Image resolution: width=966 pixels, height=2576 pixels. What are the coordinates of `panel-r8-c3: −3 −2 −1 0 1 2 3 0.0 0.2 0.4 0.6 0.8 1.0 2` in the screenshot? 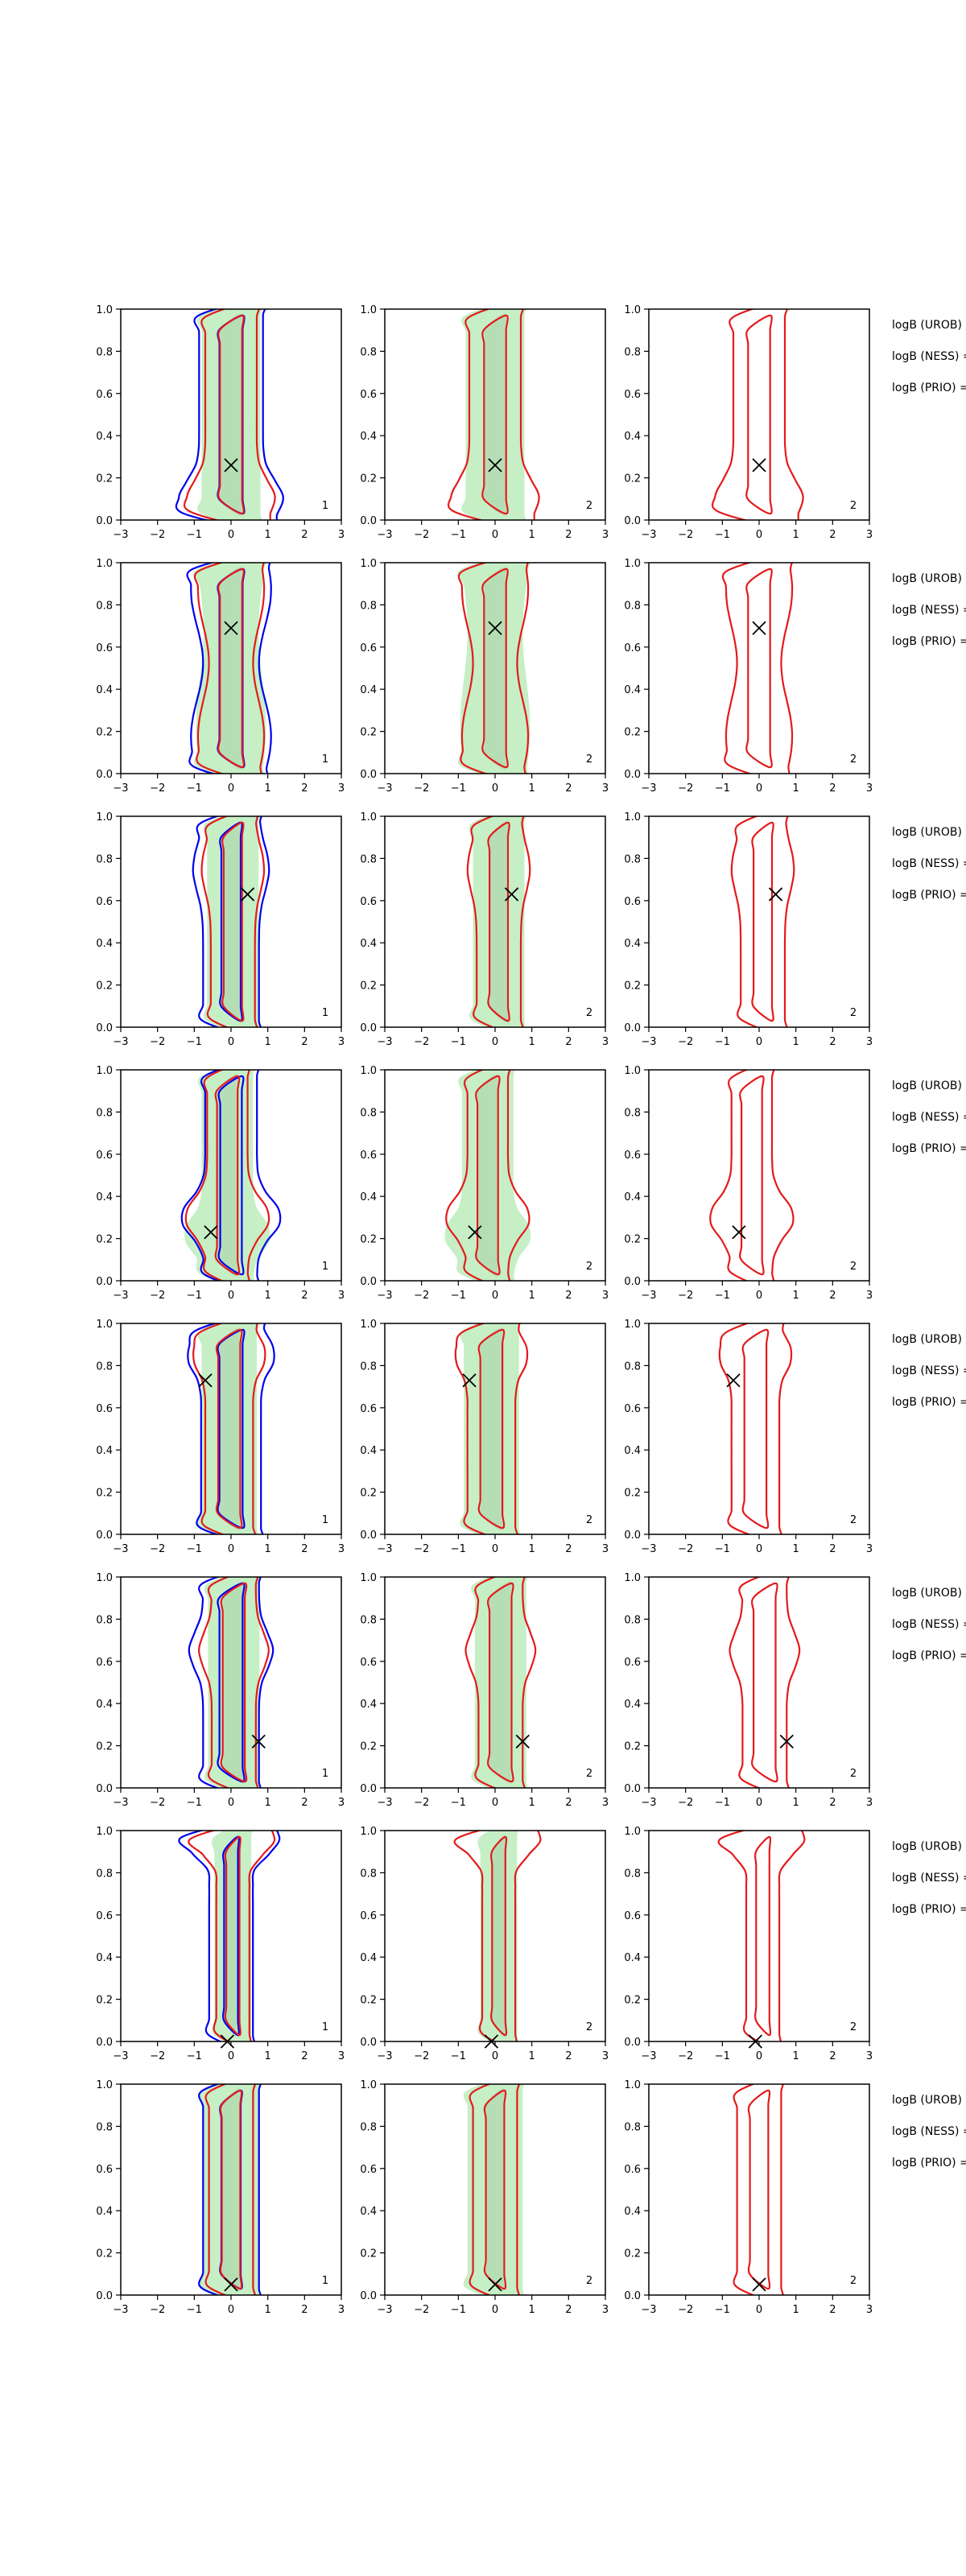 It's located at (748, 2197).